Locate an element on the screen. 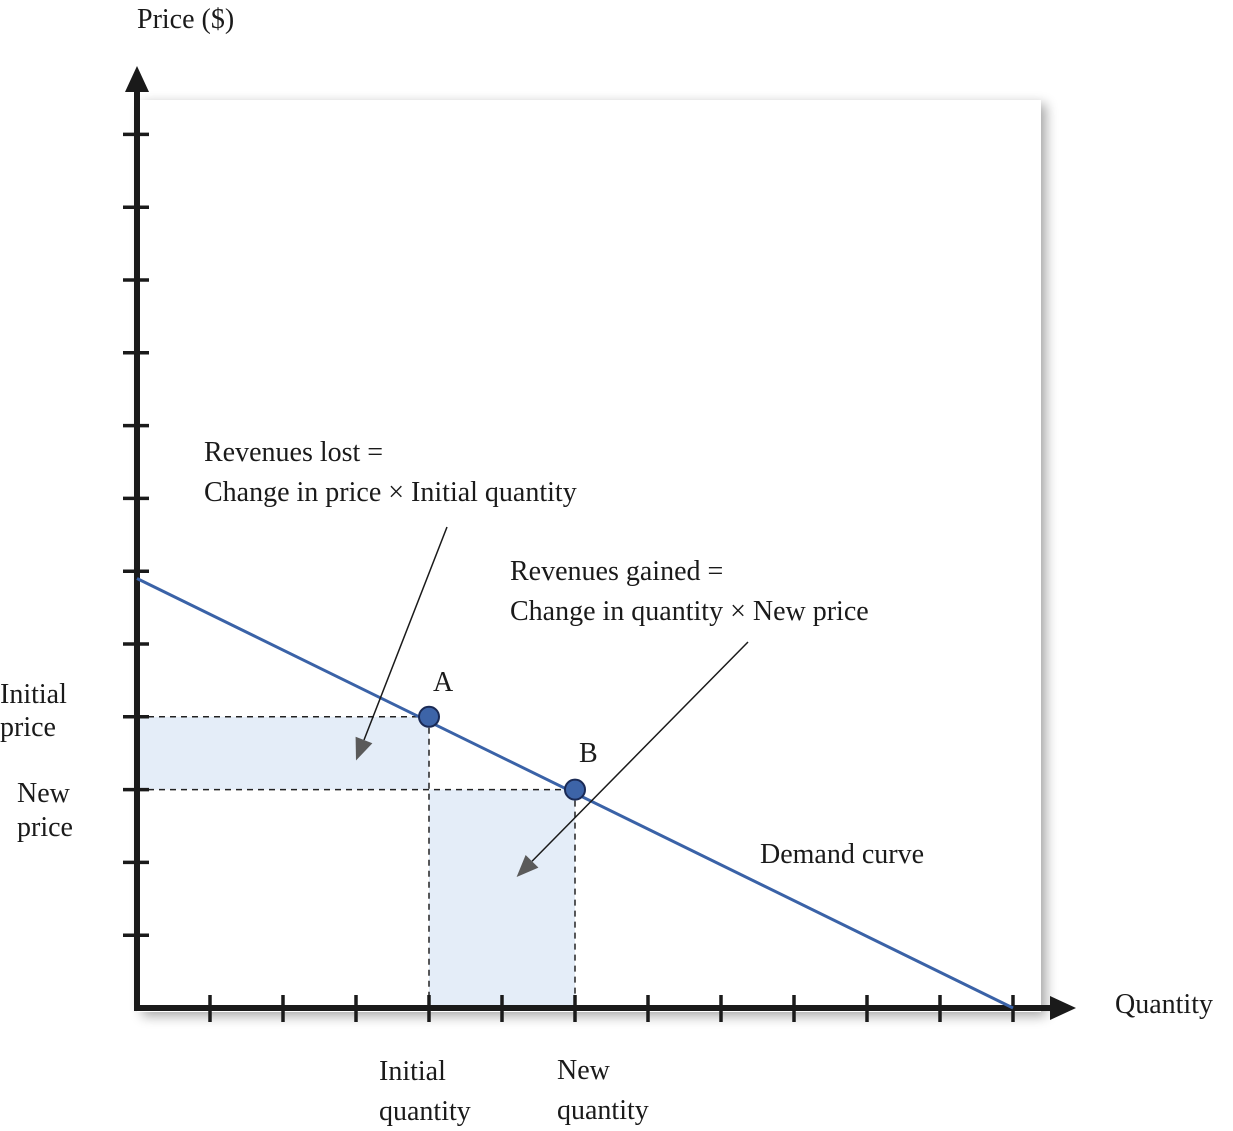 The width and height of the screenshot is (1233, 1131). demand-curve-label: Demand curve is located at coordinates (842, 854).